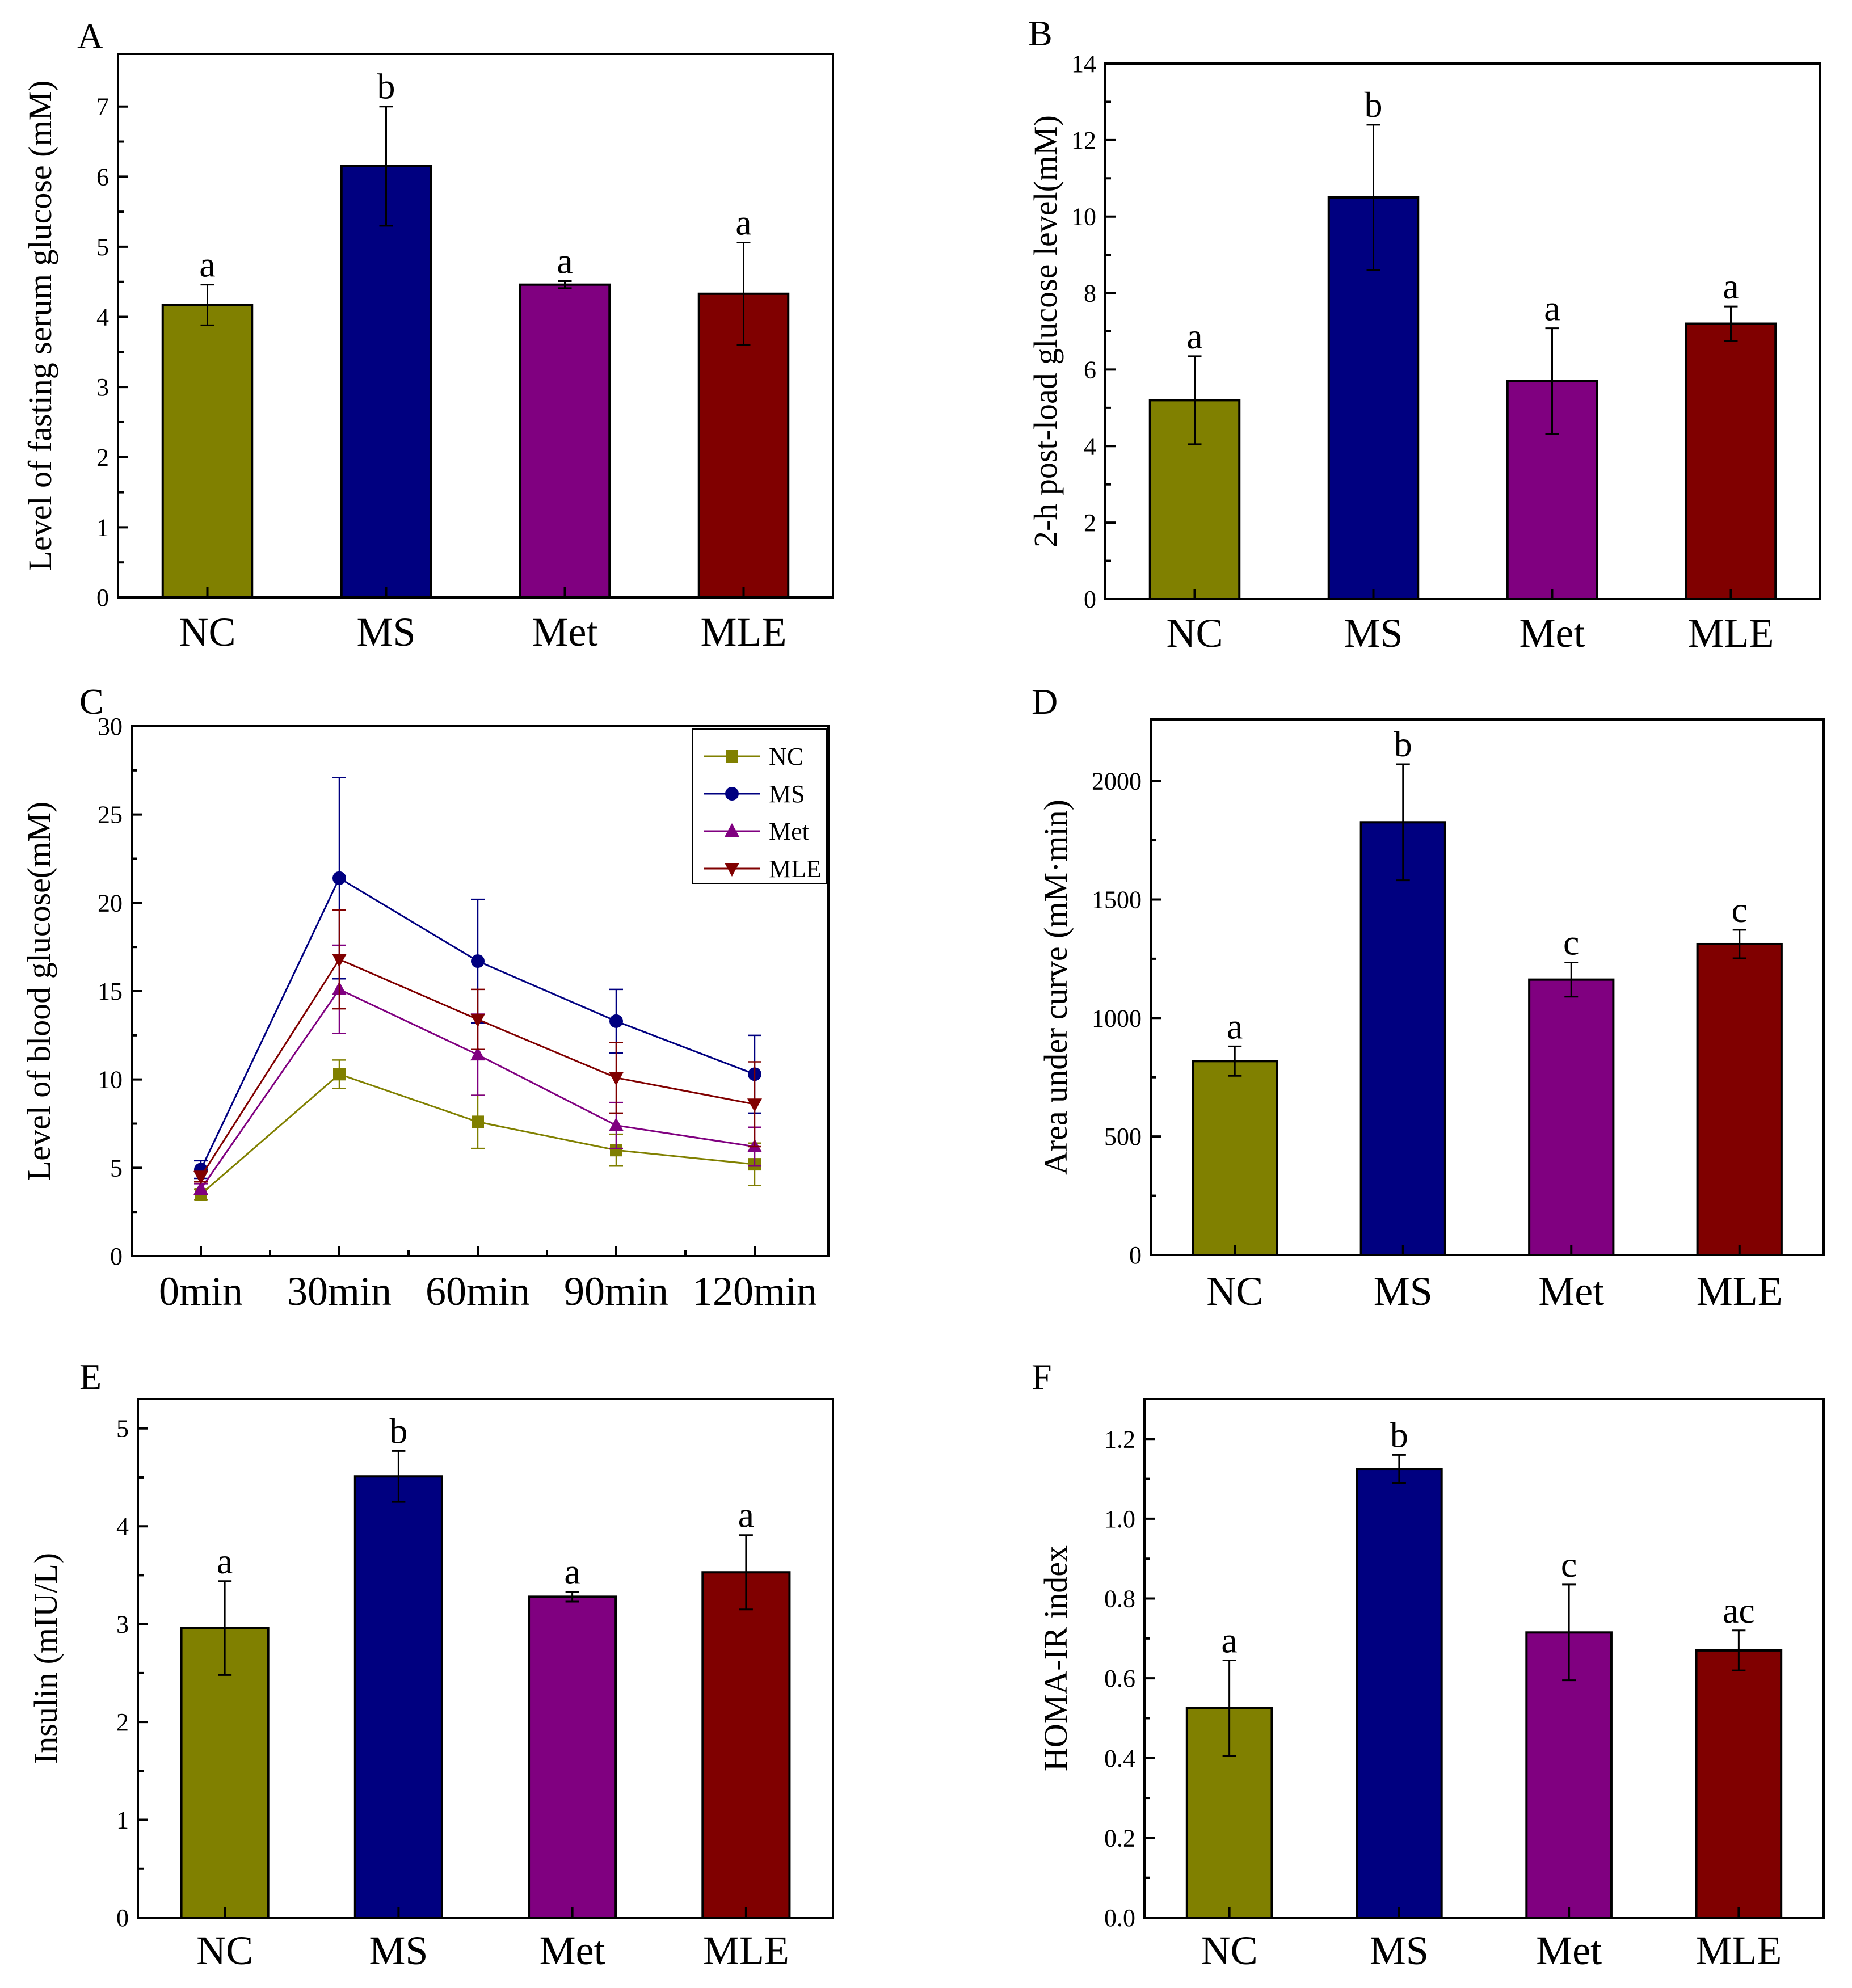 This screenshot has width=1852, height=1988. What do you see at coordinates (91, 701) in the screenshot?
I see `panel-letter: C` at bounding box center [91, 701].